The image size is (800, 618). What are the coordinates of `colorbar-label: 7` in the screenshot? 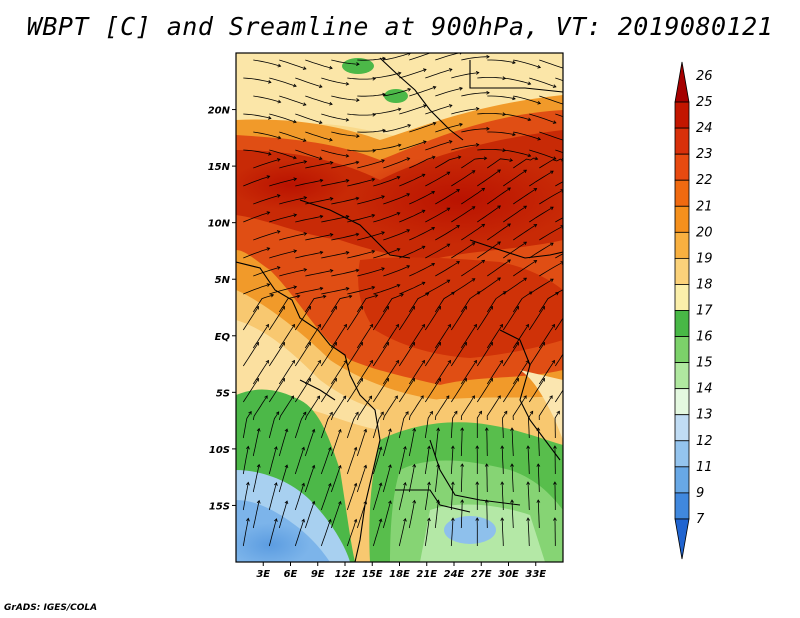 It's located at (700, 519).